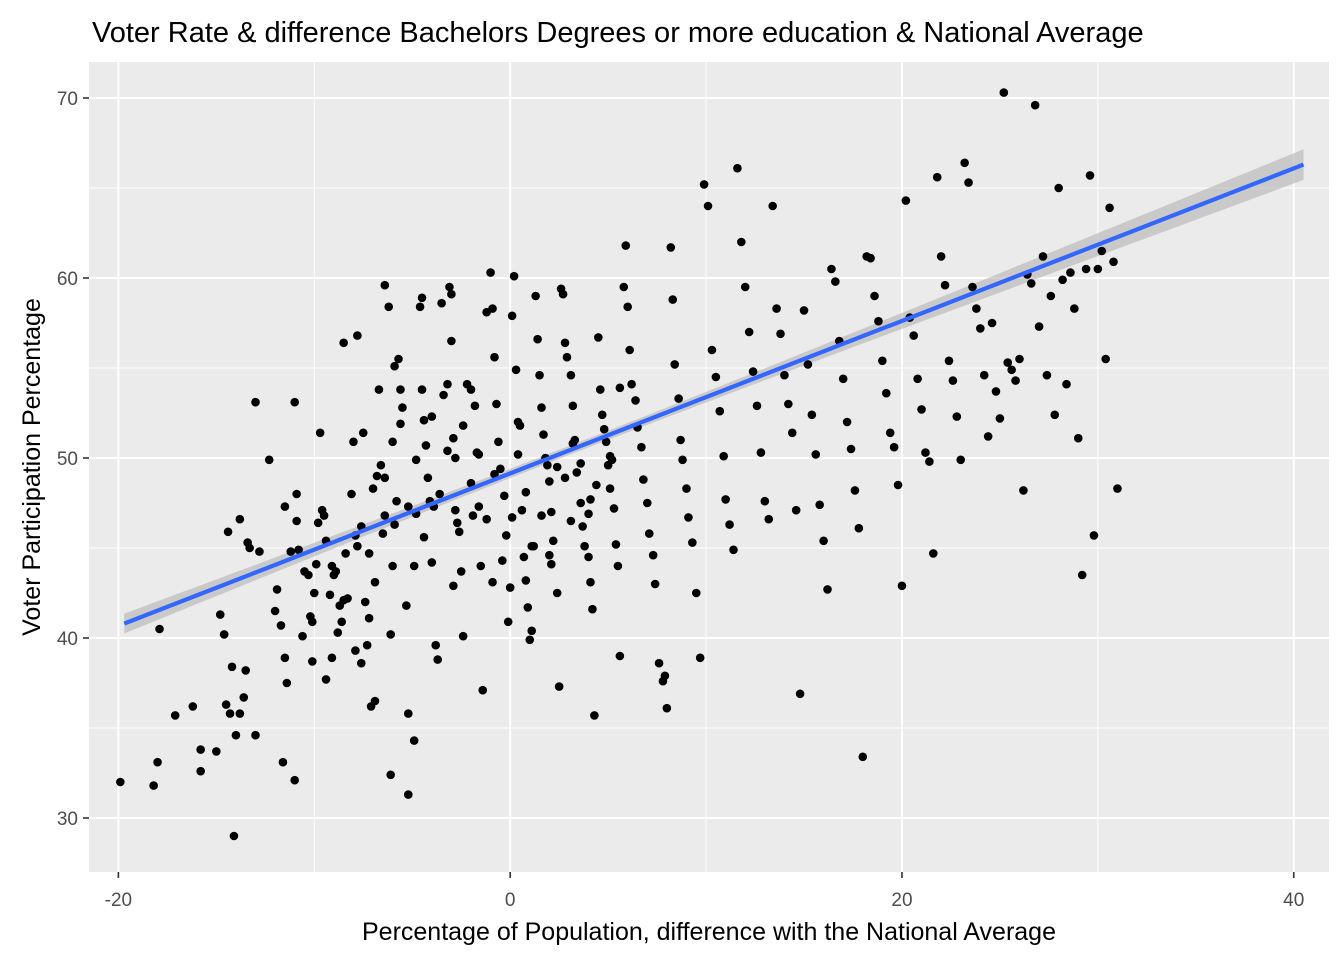 The width and height of the screenshot is (1344, 960). I want to click on y-tick-label: 60, so click(67, 279).